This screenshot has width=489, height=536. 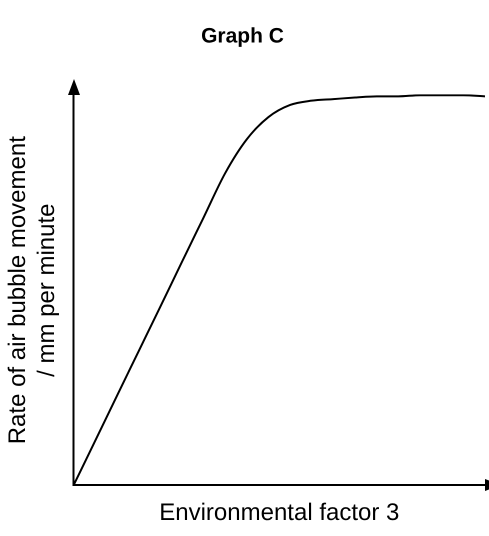 What do you see at coordinates (242, 36) in the screenshot?
I see `chart-title: Graph C` at bounding box center [242, 36].